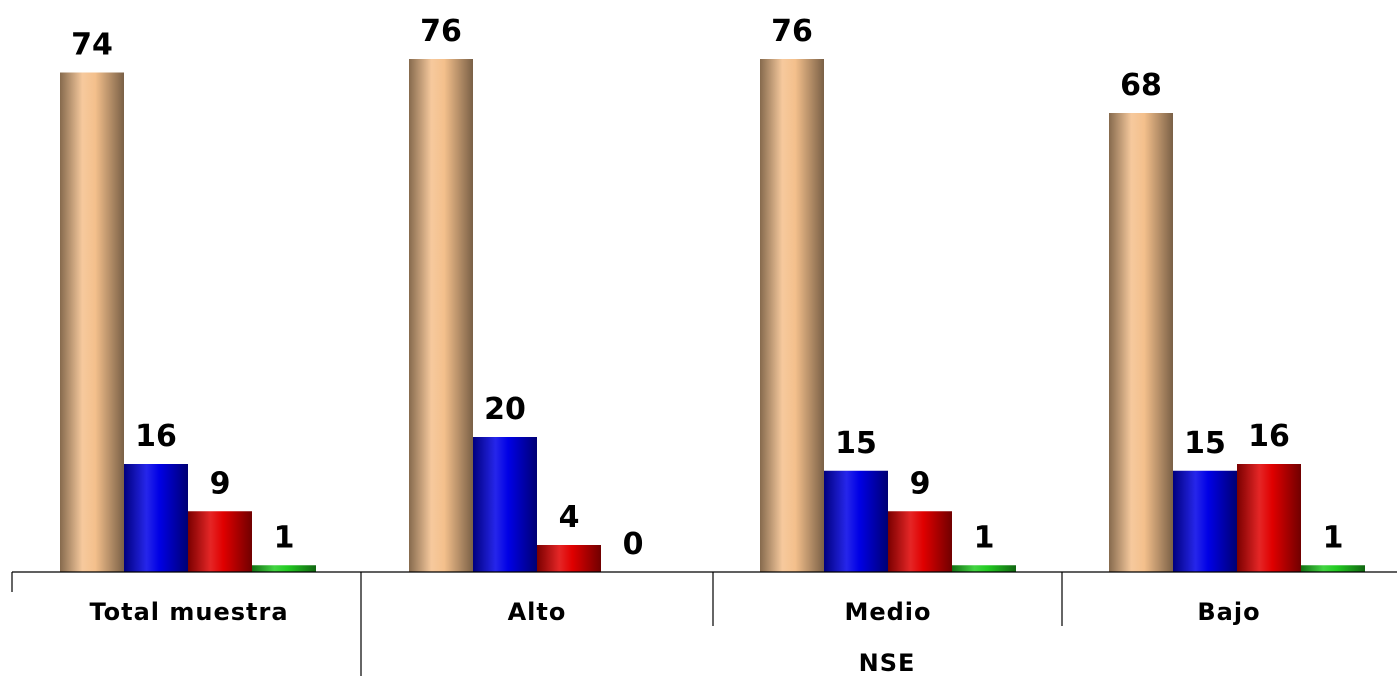 The image size is (1397, 676). I want to click on value-label-0-1: 16, so click(156, 436).